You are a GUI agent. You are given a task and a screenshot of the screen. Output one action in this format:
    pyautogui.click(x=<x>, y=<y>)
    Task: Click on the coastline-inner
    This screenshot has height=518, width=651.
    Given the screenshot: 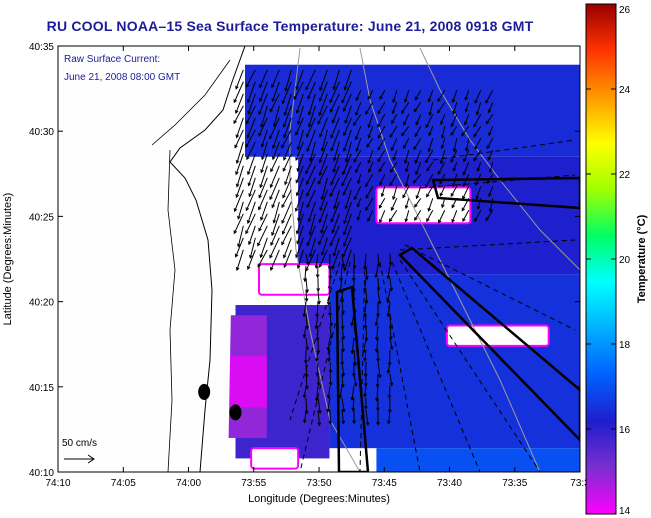 What is the action you would take?
    pyautogui.click(x=171, y=310)
    